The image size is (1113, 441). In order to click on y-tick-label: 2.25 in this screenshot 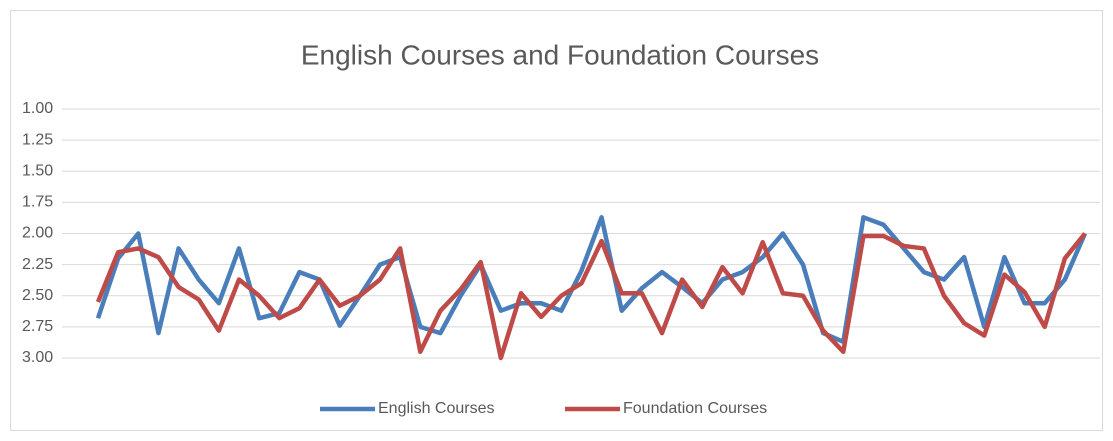, I will do `click(37, 264)`.